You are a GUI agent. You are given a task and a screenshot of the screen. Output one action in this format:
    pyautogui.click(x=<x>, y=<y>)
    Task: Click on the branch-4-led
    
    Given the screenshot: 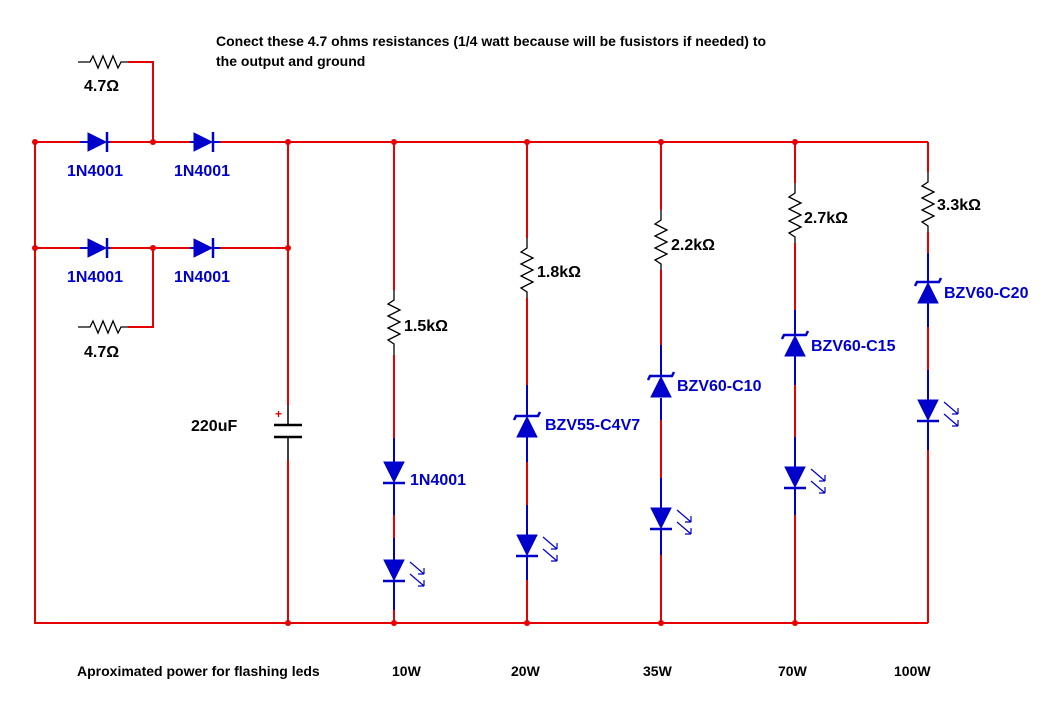 What is the action you would take?
    pyautogui.click(x=805, y=476)
    